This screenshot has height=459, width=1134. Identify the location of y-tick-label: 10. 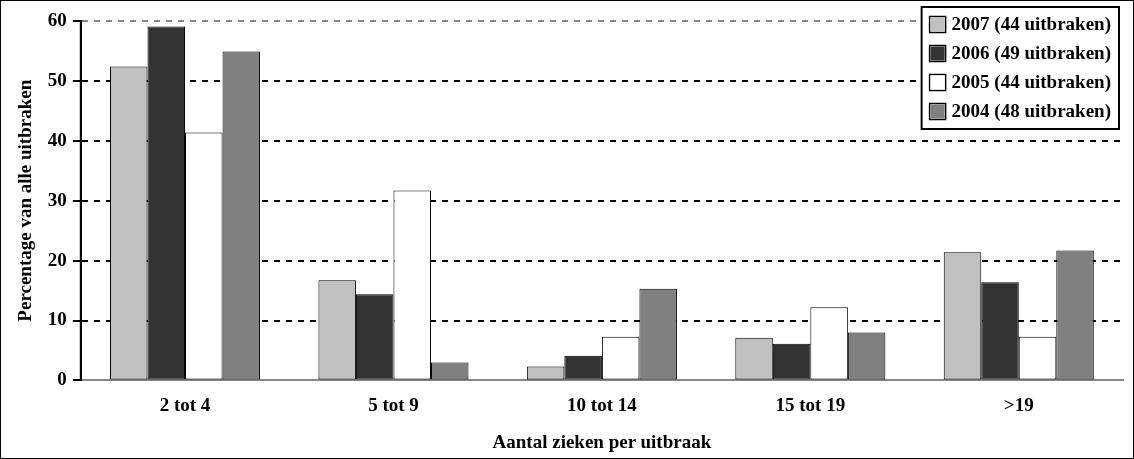
(57, 319).